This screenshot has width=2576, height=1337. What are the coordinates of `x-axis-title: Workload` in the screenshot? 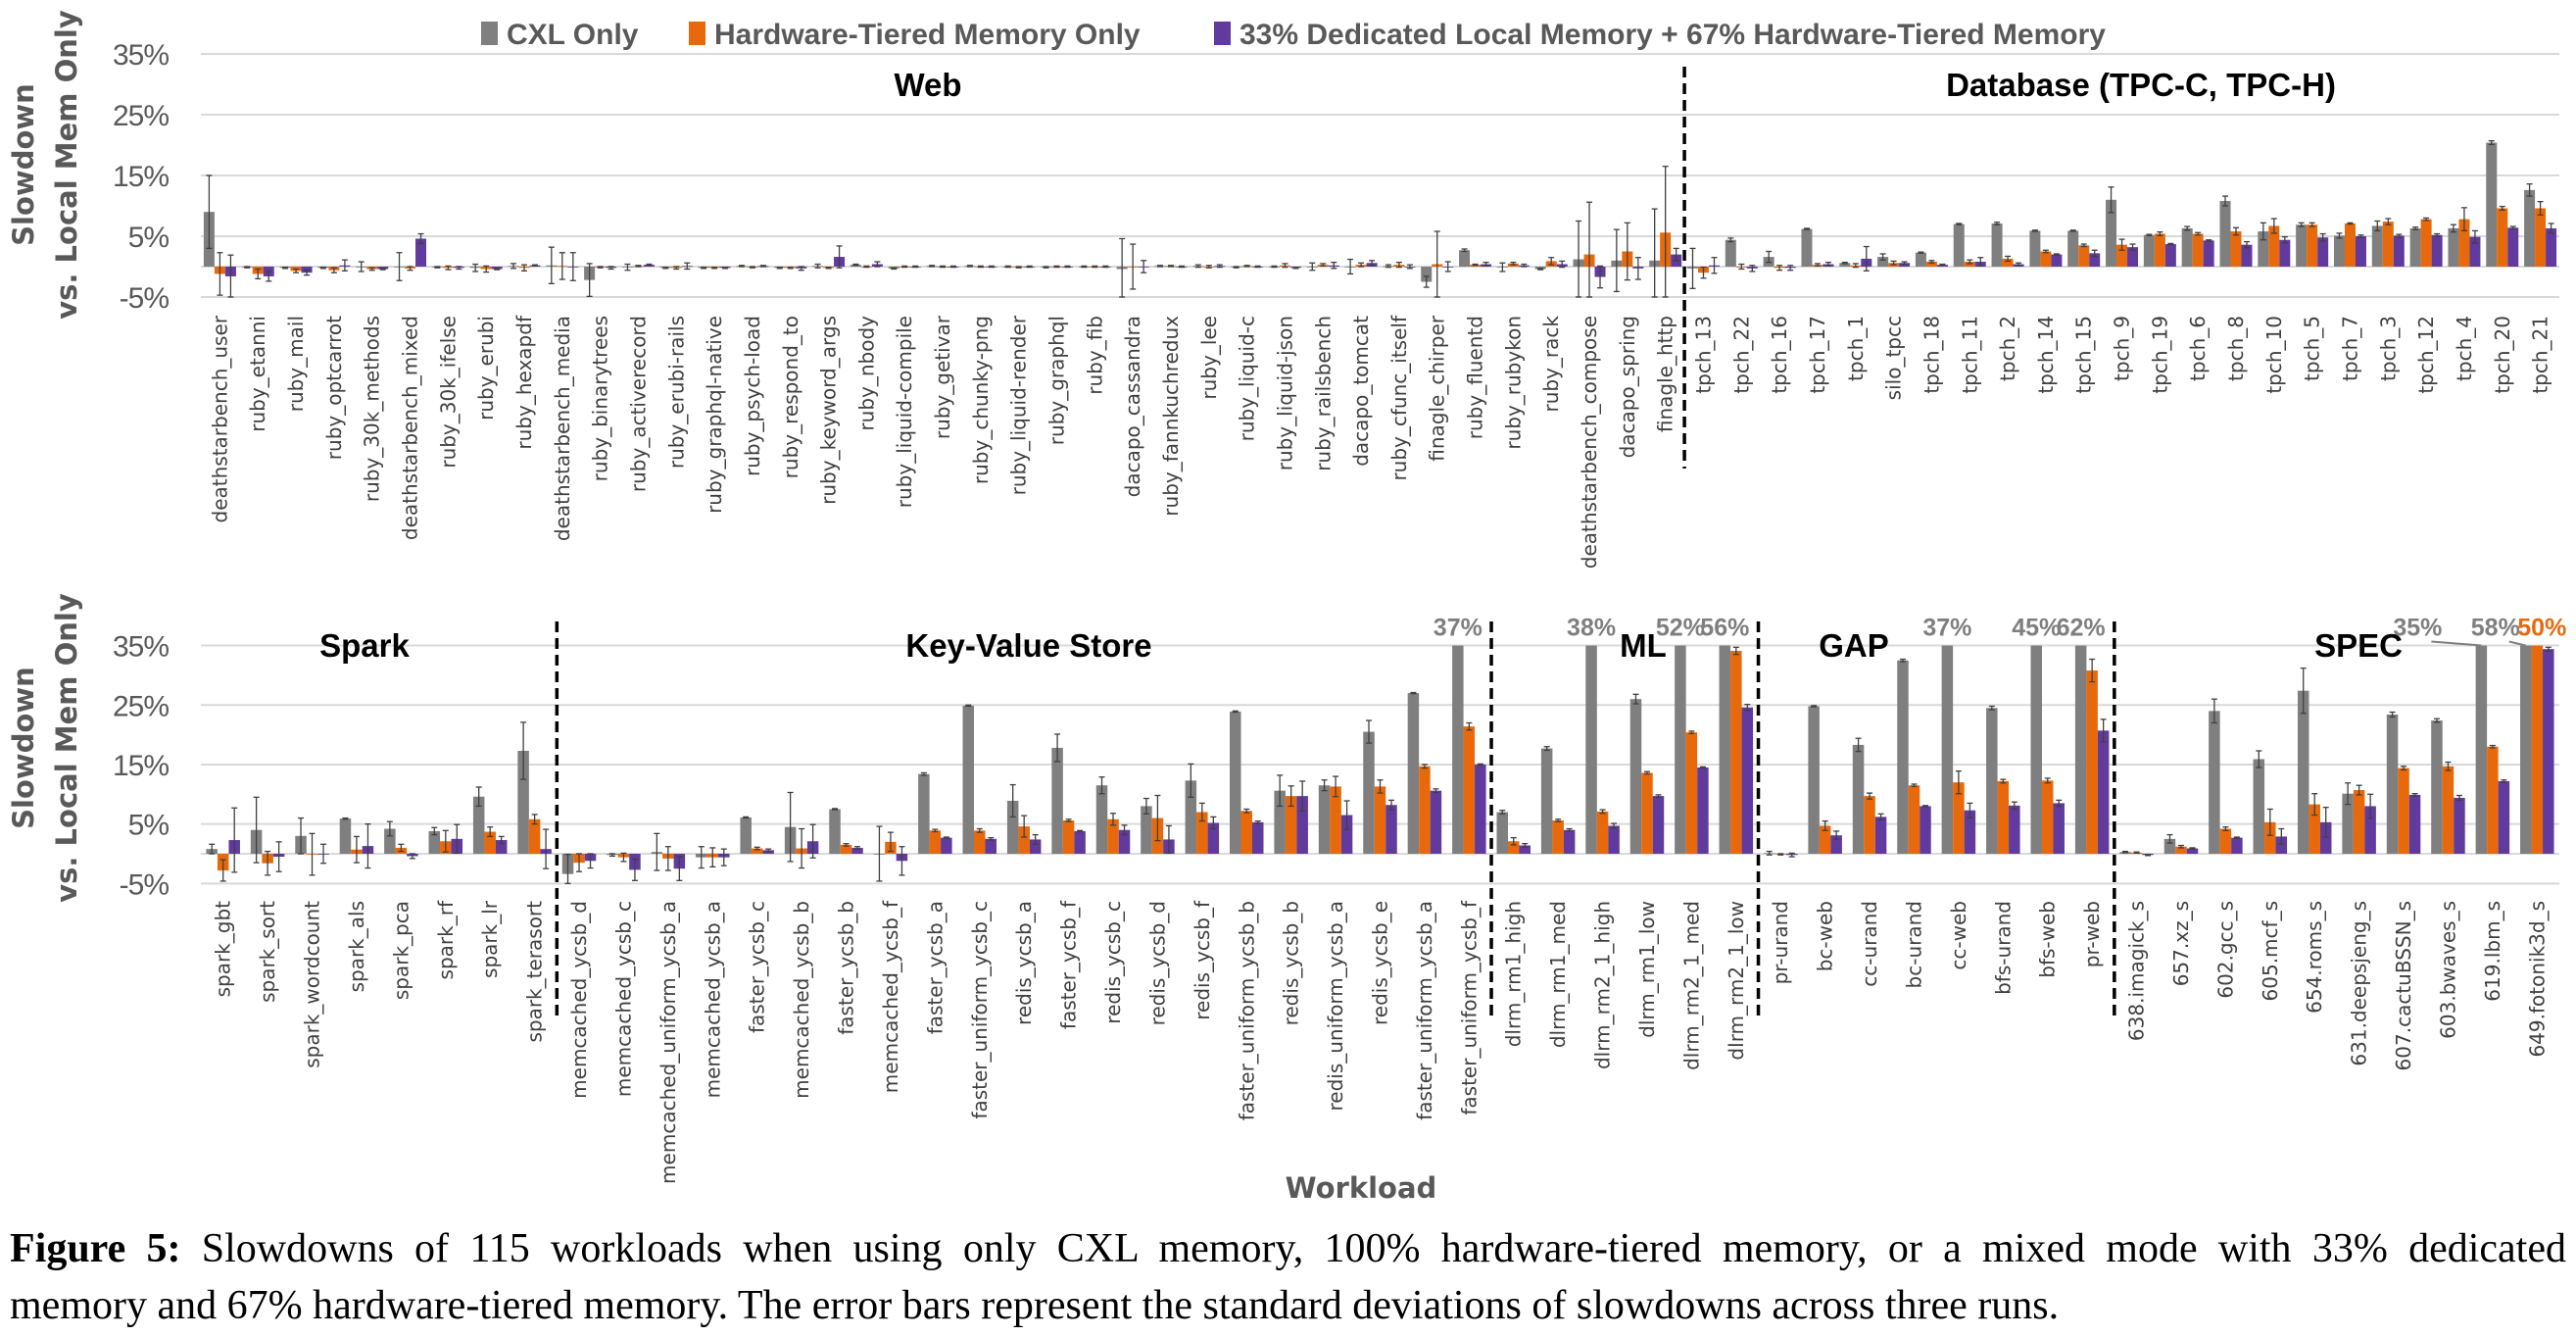 It's located at (1361, 1188).